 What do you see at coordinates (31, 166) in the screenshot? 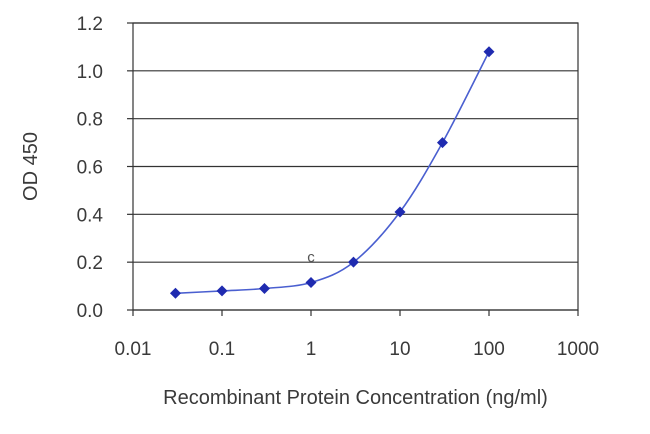
I see `y-axis-label: OD 450` at bounding box center [31, 166].